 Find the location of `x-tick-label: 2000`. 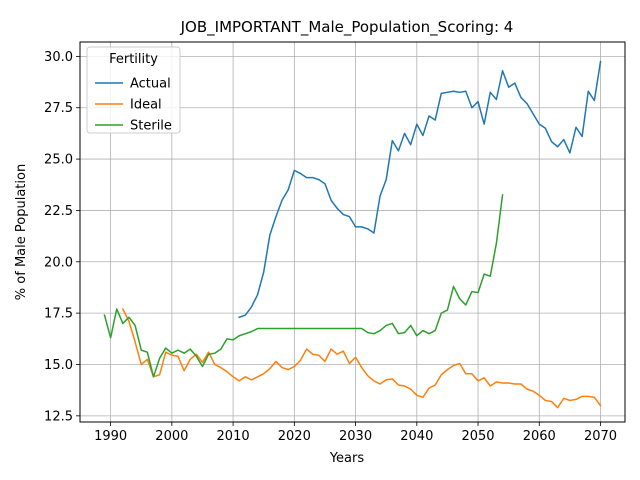

x-tick-label: 2000 is located at coordinates (171, 436).